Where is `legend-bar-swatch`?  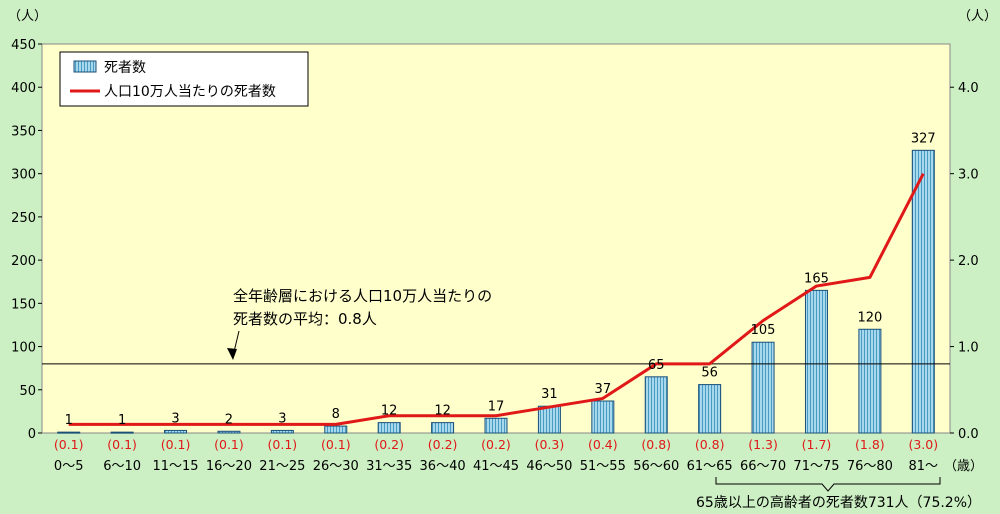 legend-bar-swatch is located at coordinates (85, 66).